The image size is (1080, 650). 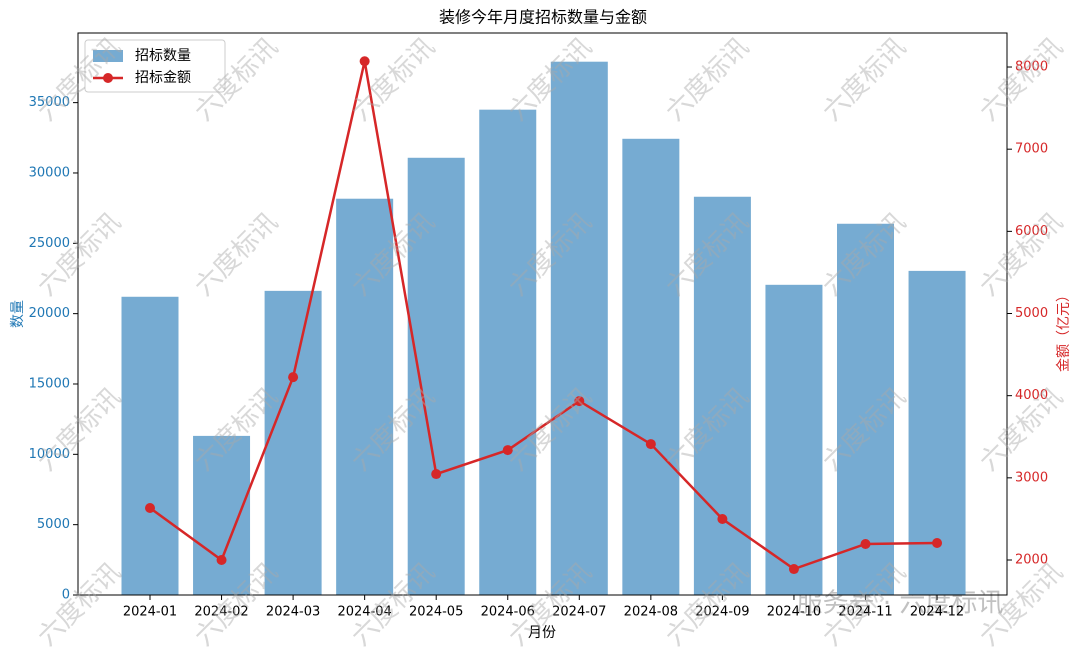 What do you see at coordinates (937, 612) in the screenshot?
I see `x-tick-label: 2024-12` at bounding box center [937, 612].